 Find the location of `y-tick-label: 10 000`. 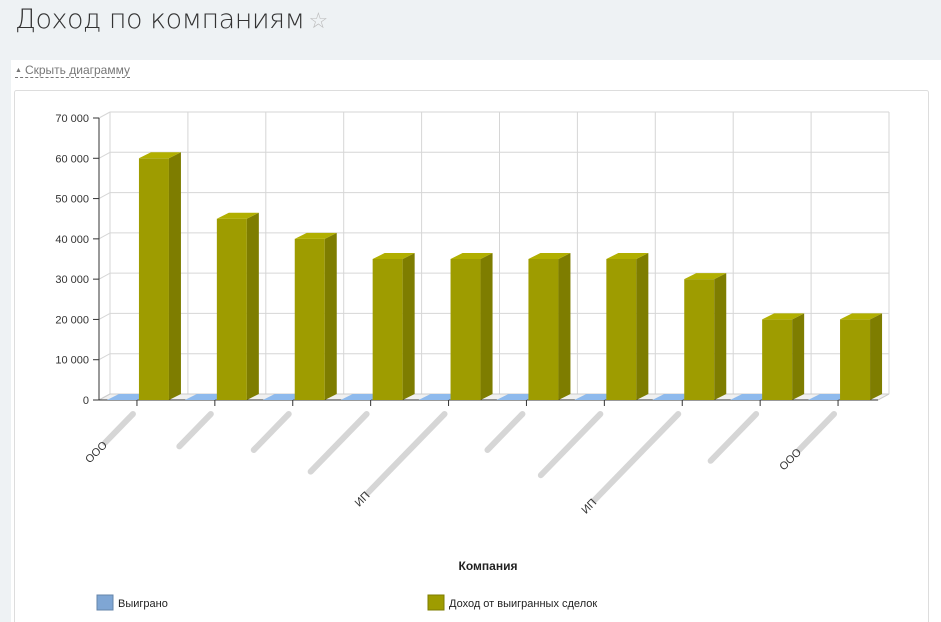

y-tick-label: 10 000 is located at coordinates (72, 361).